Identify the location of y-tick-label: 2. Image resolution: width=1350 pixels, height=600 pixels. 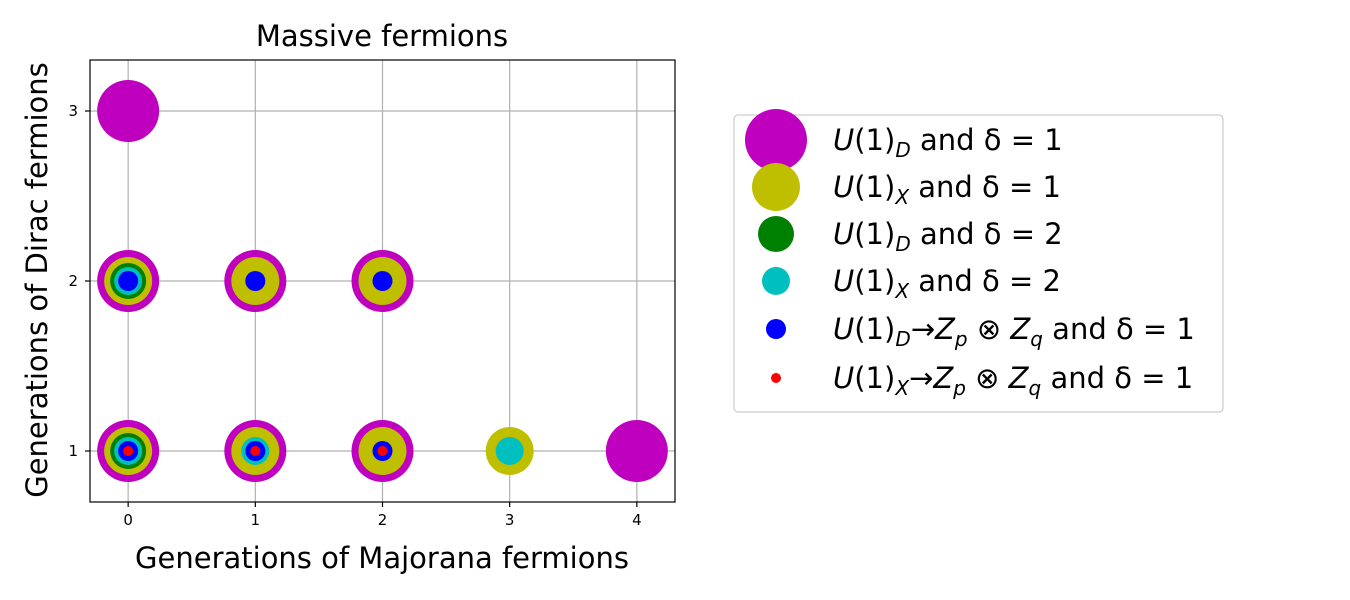
(73, 281).